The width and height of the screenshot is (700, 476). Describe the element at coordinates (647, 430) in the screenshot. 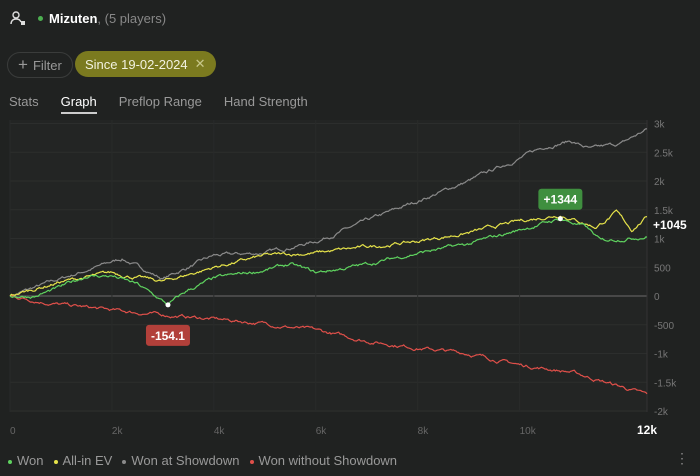

I see `x-current-label: 12k` at that location.